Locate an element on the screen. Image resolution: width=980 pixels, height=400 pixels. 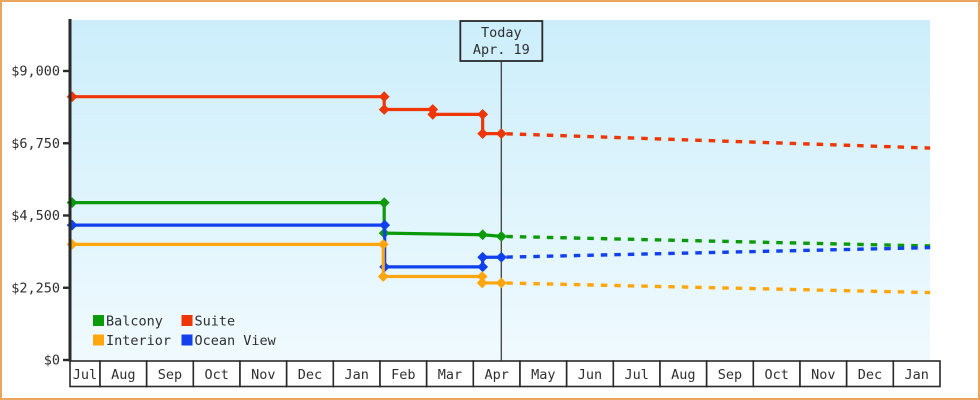
legend-label-suite: Suite is located at coordinates (215, 322).